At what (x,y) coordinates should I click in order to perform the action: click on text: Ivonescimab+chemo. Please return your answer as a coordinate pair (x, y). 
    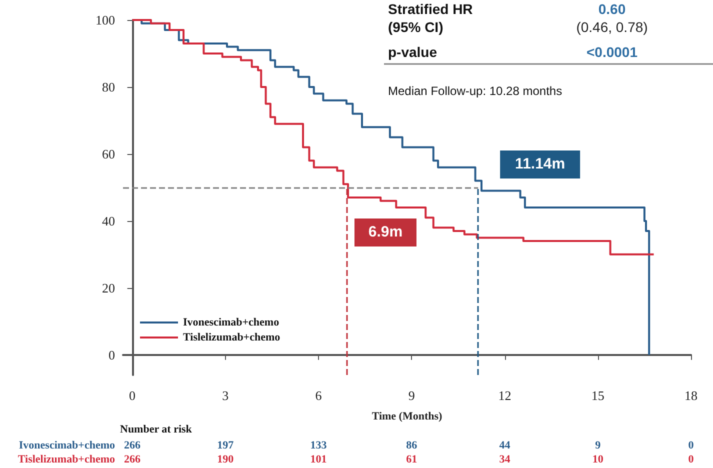
    Looking at the image, I should click on (66, 446).